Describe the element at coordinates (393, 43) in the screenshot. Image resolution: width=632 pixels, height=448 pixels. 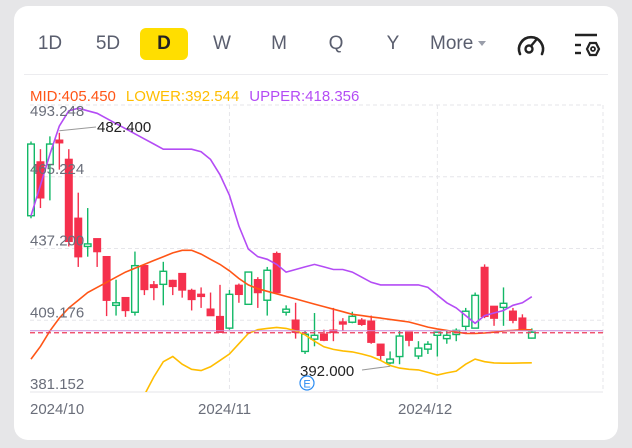
I see `tab-y: Y` at that location.